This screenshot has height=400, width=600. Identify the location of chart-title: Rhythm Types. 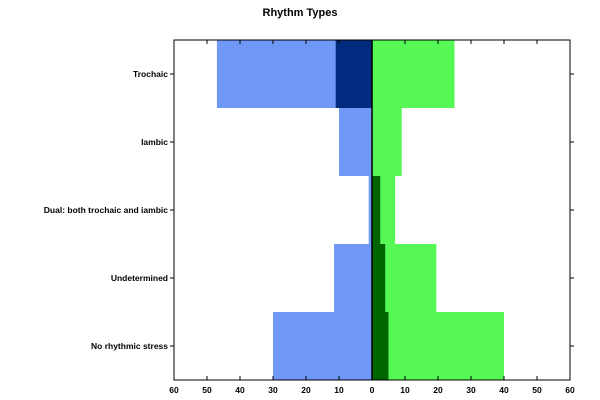
(300, 13).